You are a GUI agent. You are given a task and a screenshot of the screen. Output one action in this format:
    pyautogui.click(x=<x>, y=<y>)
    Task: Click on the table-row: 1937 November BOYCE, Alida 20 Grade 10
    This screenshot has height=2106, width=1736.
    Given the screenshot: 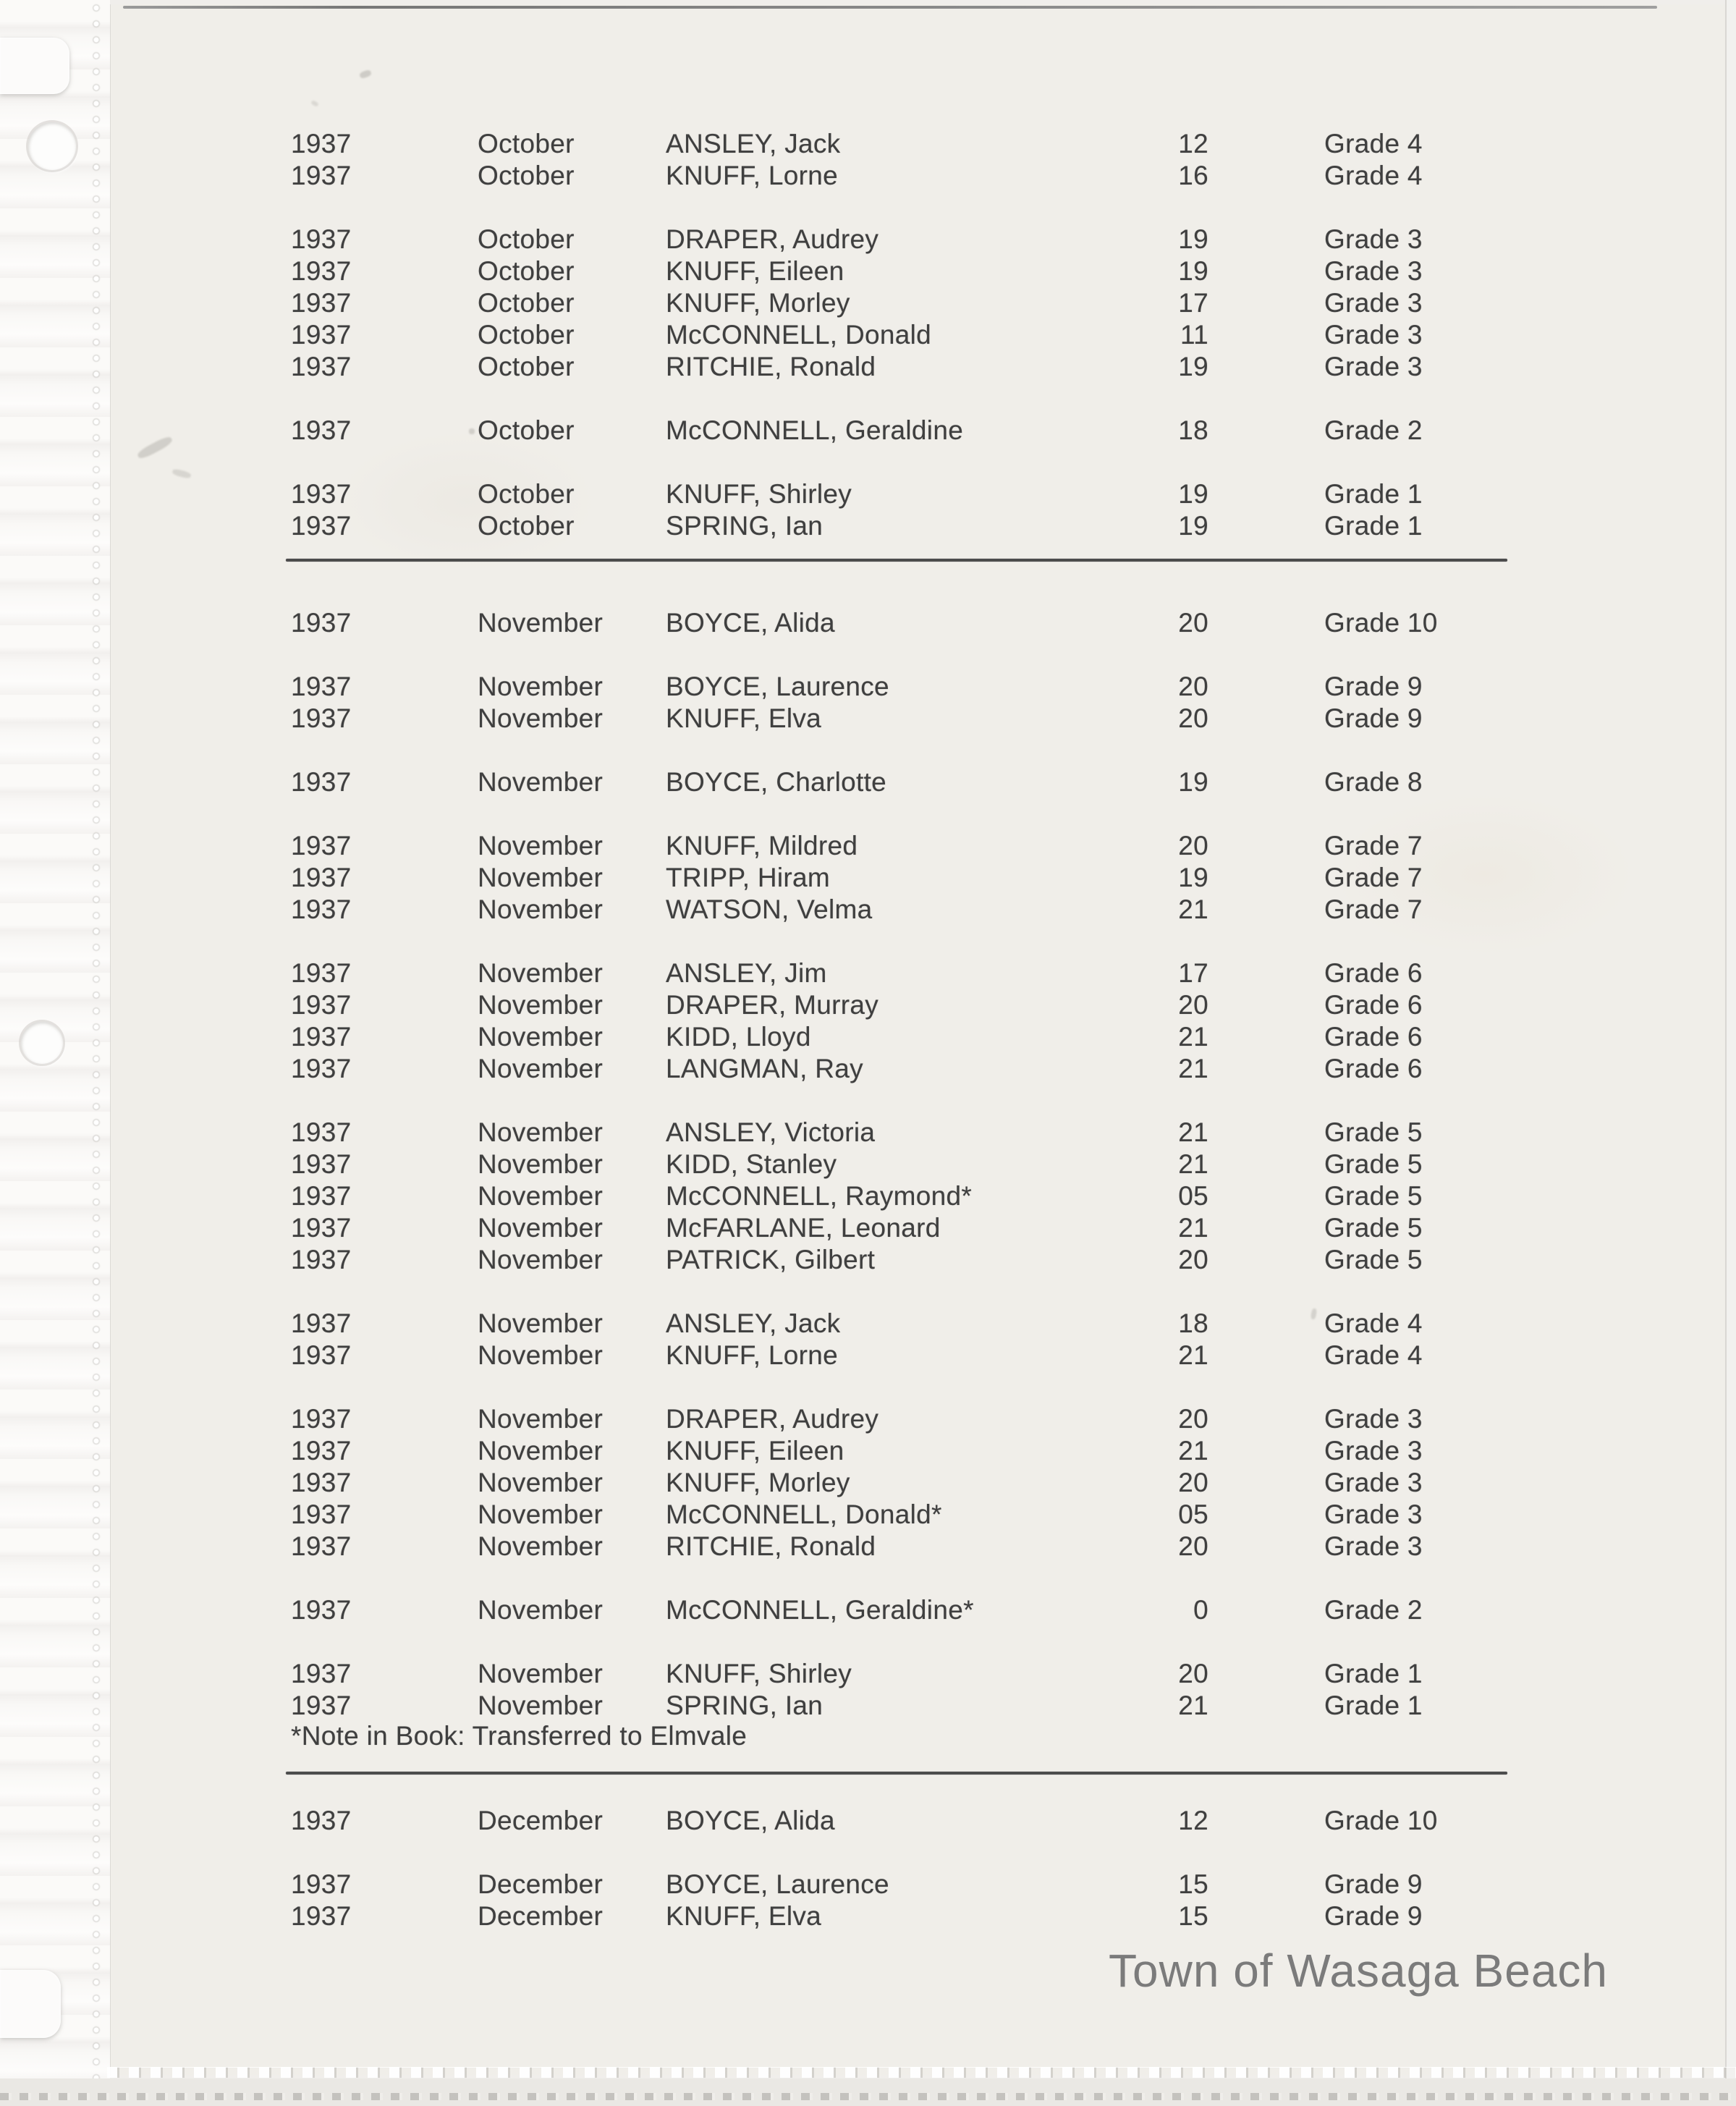 What is the action you would take?
    pyautogui.click(x=868, y=624)
    